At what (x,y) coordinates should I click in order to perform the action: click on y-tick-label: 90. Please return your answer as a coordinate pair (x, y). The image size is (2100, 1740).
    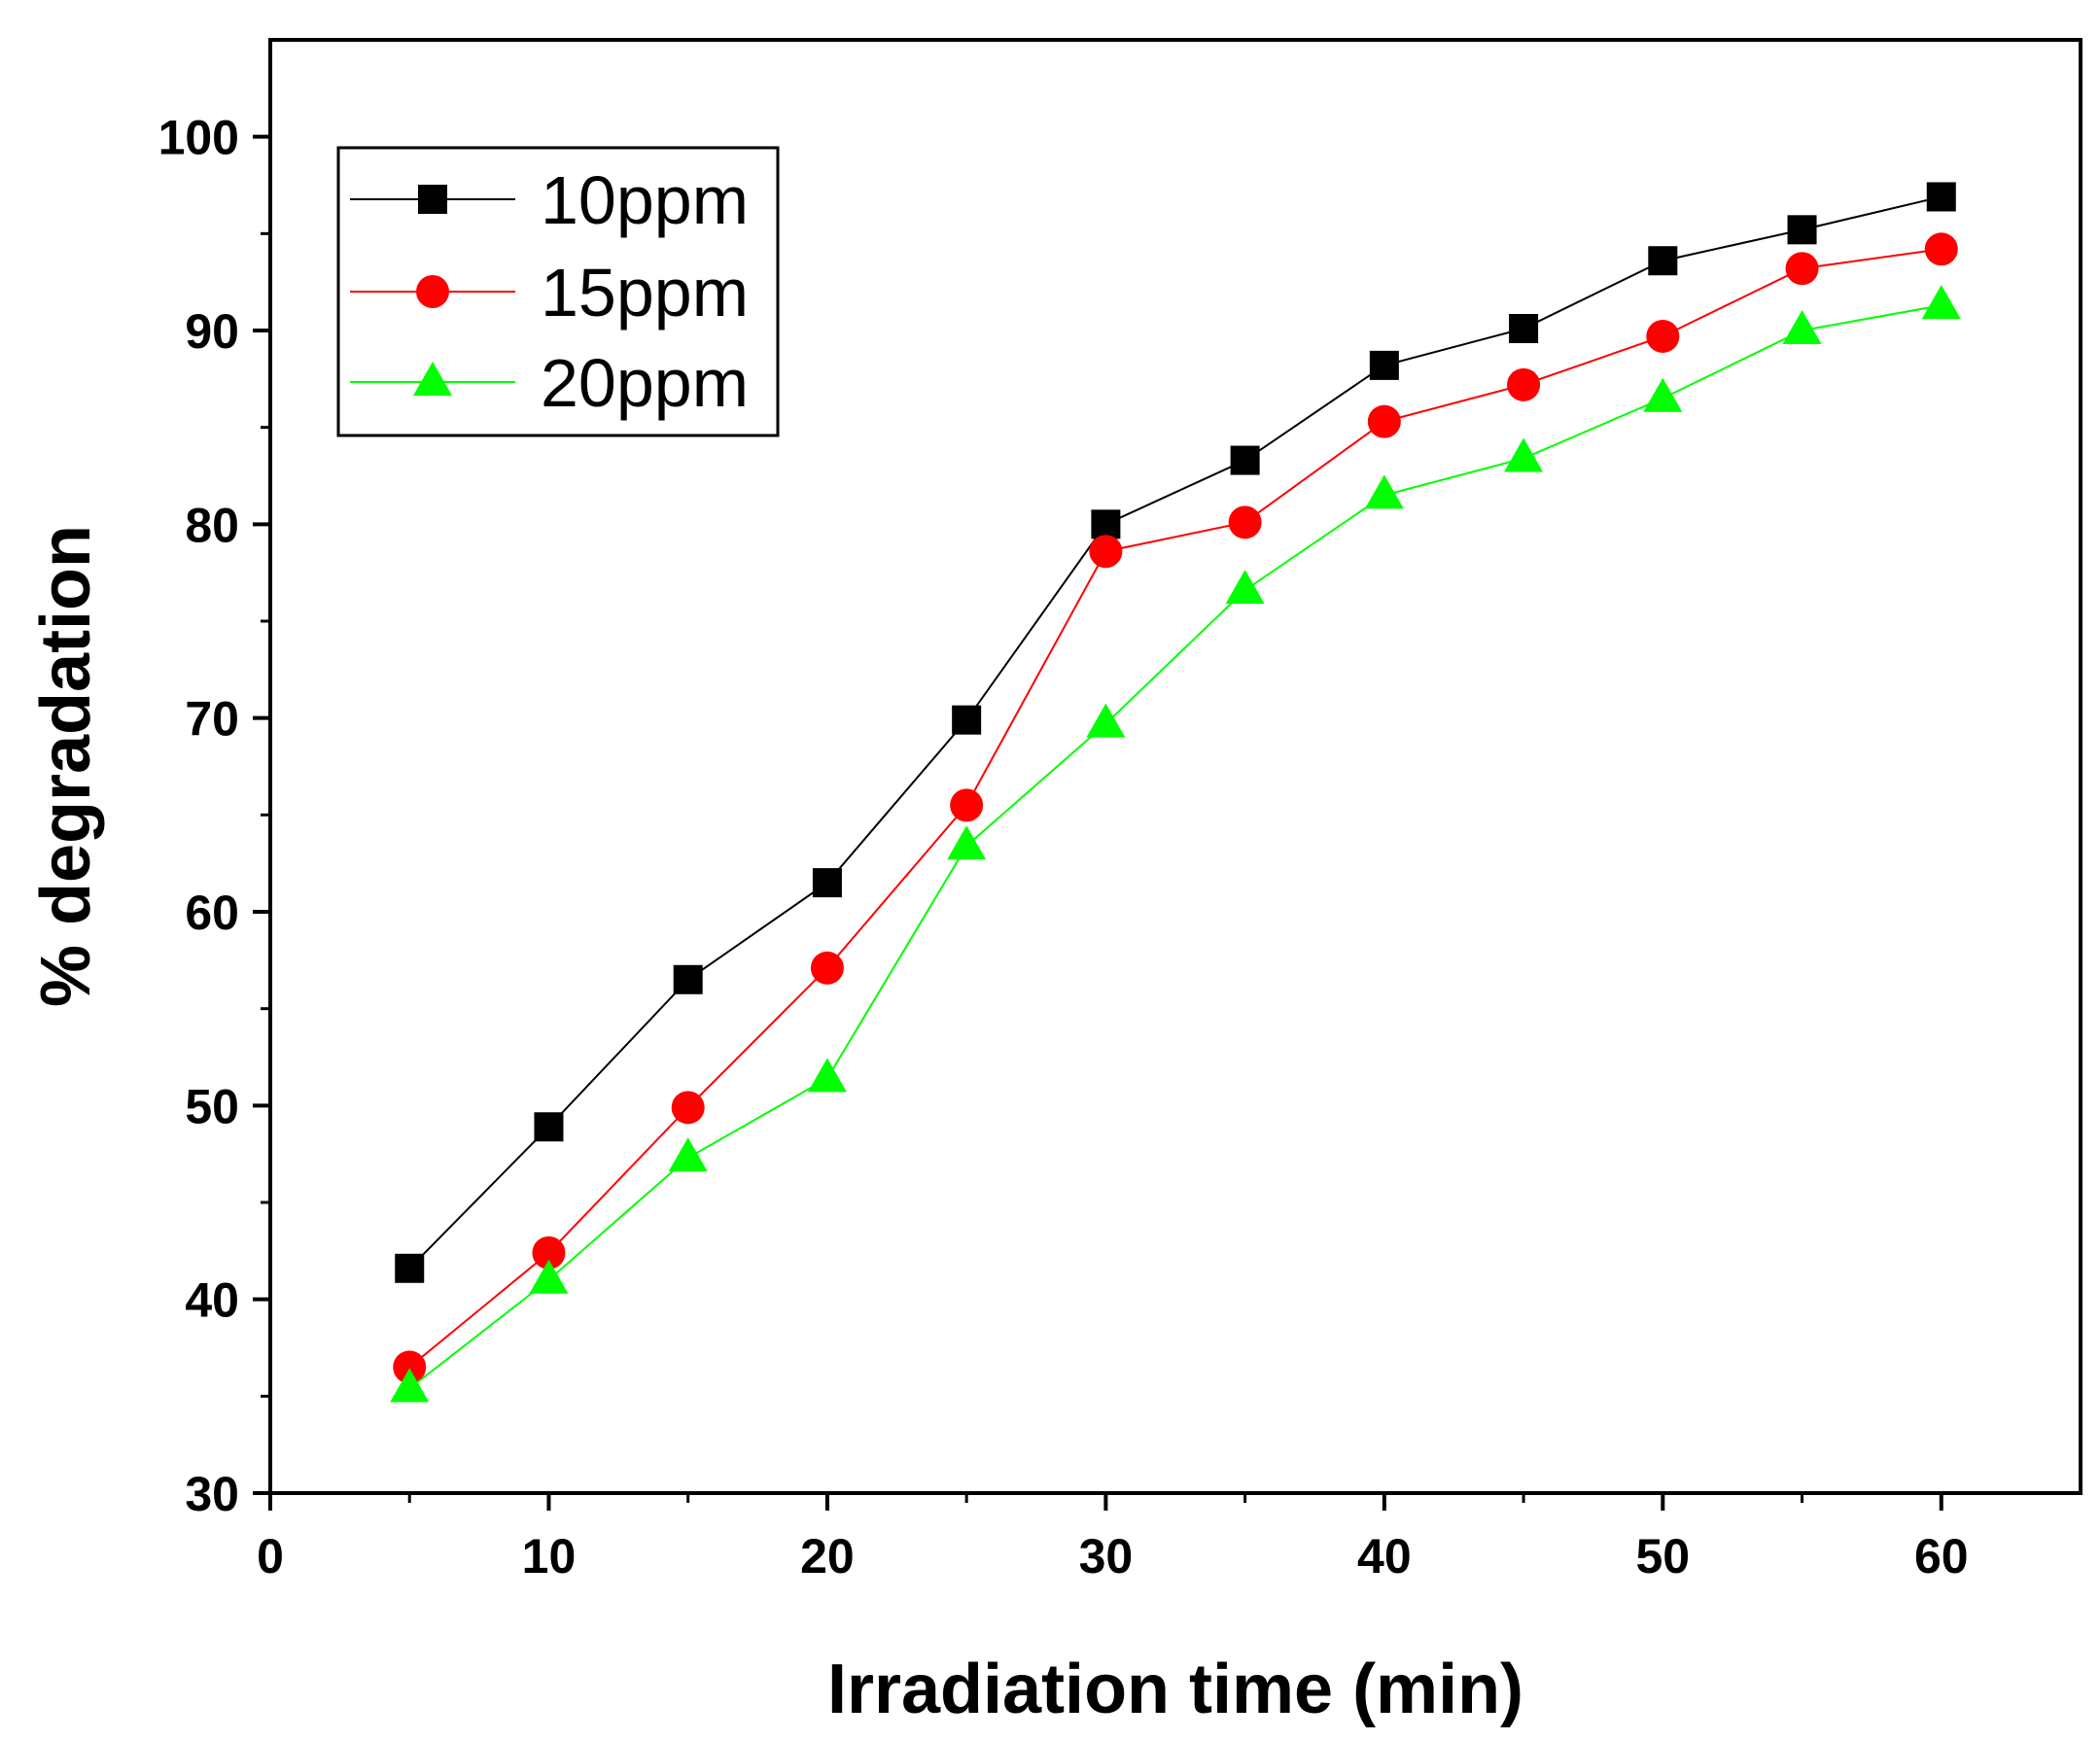
    Looking at the image, I should click on (212, 331).